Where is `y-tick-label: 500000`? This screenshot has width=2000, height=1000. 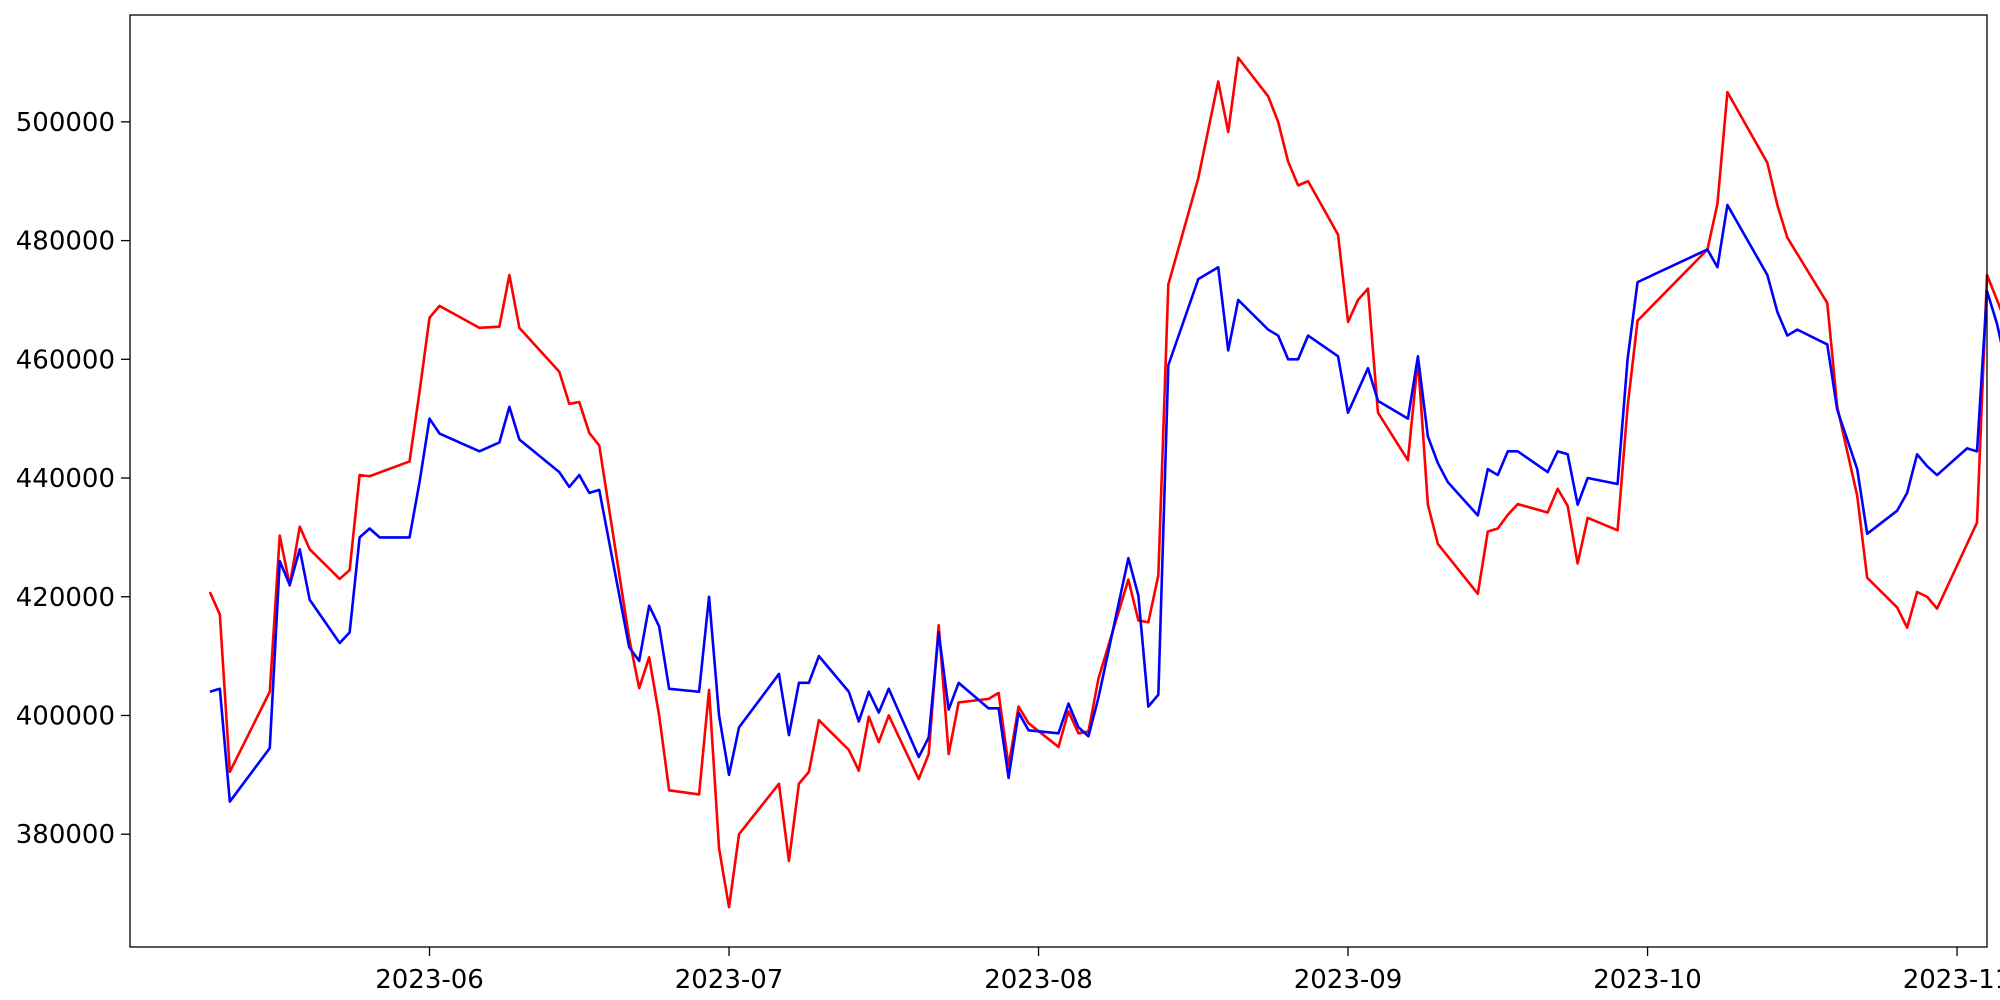 y-tick-label: 500000 is located at coordinates (65, 123).